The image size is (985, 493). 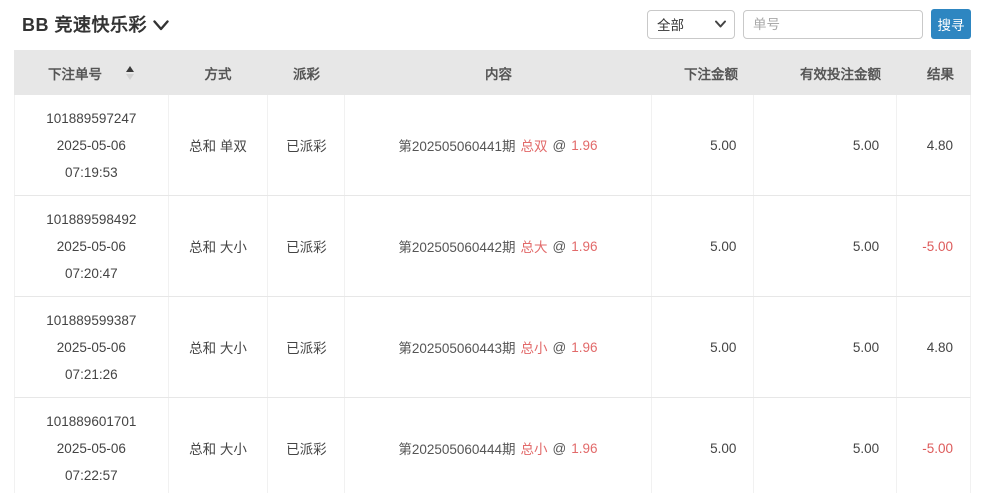 I want to click on column-header-payout: 派彩, so click(x=306, y=74).